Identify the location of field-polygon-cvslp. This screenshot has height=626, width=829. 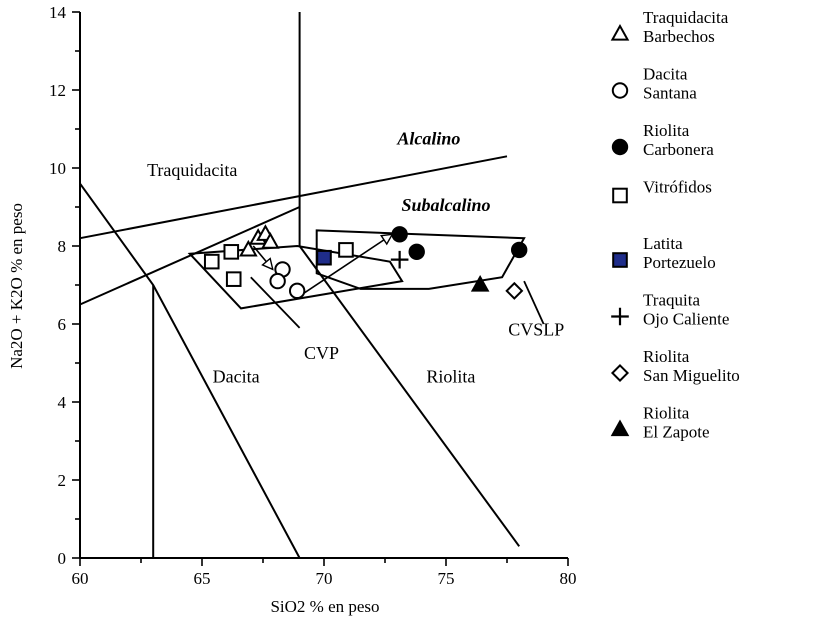
(420, 259).